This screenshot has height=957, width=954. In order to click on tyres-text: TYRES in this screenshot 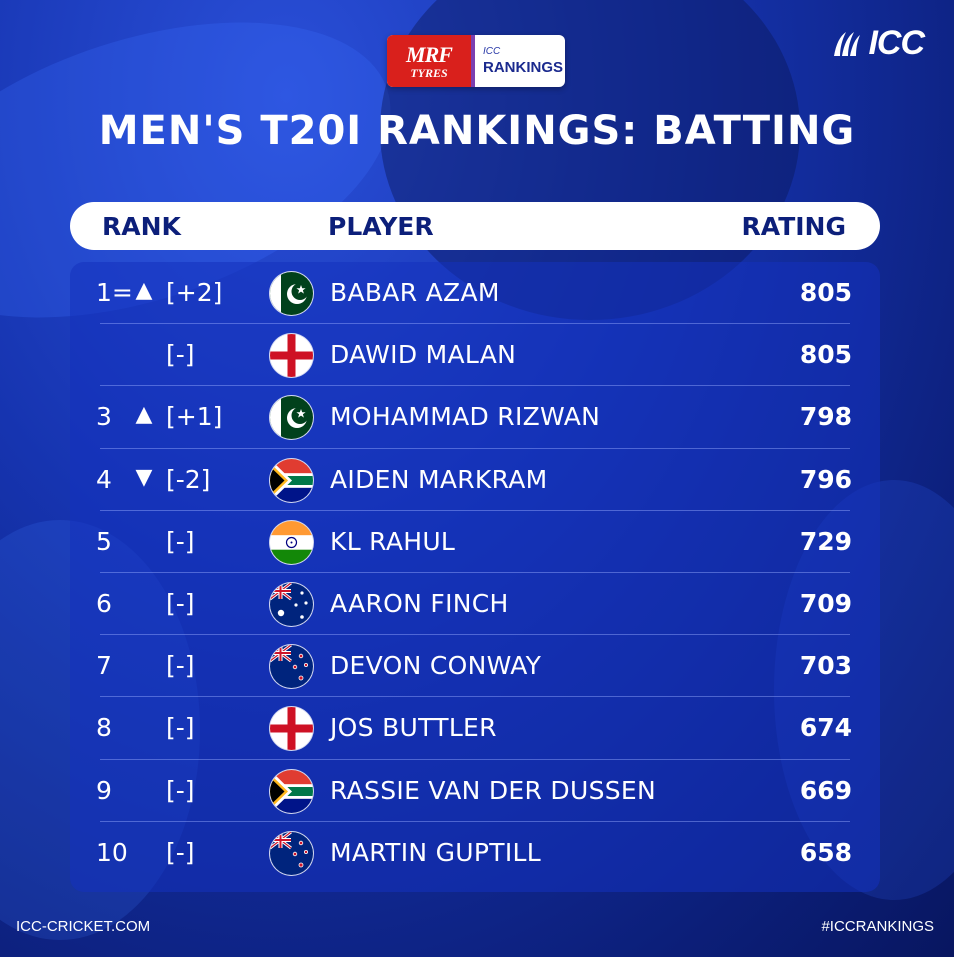, I will do `click(429, 72)`.